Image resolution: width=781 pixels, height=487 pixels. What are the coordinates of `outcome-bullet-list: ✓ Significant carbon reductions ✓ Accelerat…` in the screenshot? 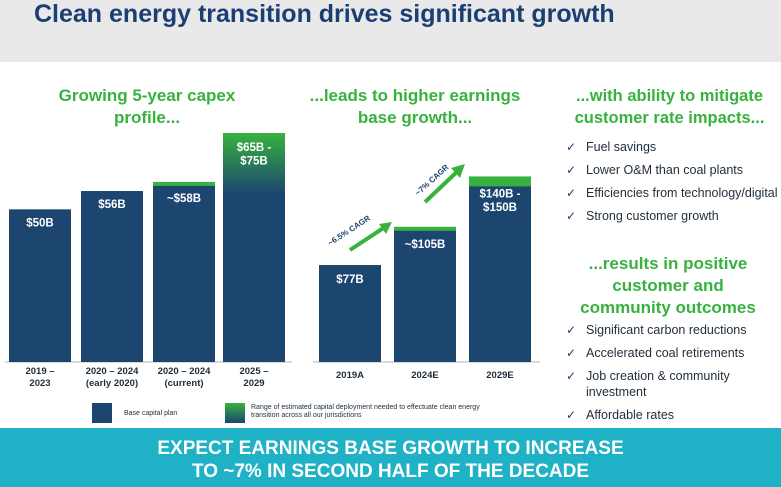 It's located at (673, 376).